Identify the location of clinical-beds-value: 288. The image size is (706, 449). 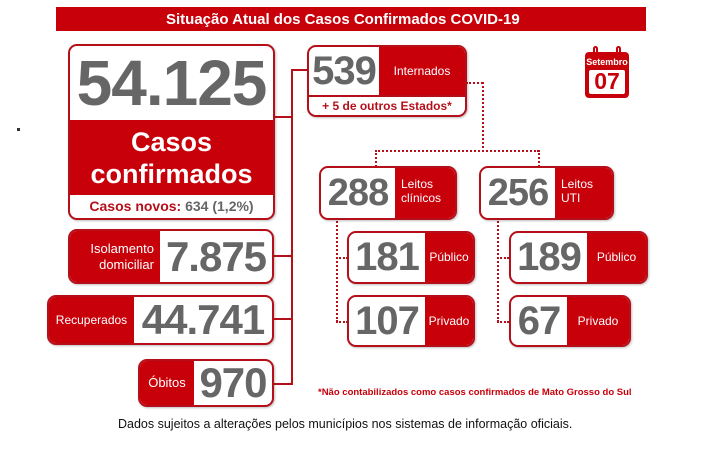
(358, 193).